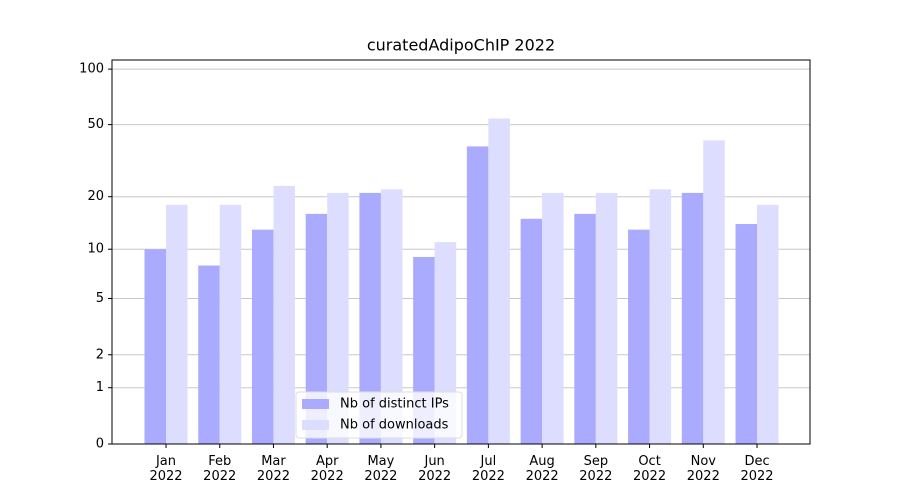  What do you see at coordinates (219, 469) in the screenshot?
I see `x-tick-label: Feb 2022` at bounding box center [219, 469].